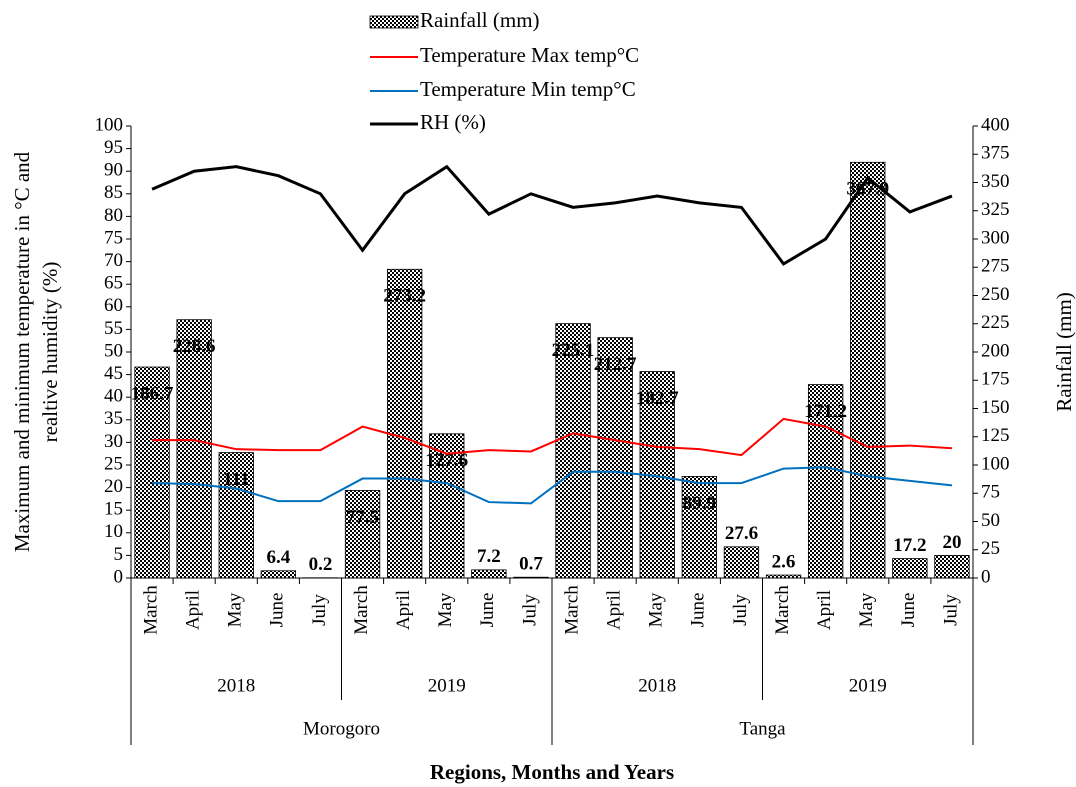  Describe the element at coordinates (762, 728) in the screenshot. I see `region-label: Tanga` at that location.